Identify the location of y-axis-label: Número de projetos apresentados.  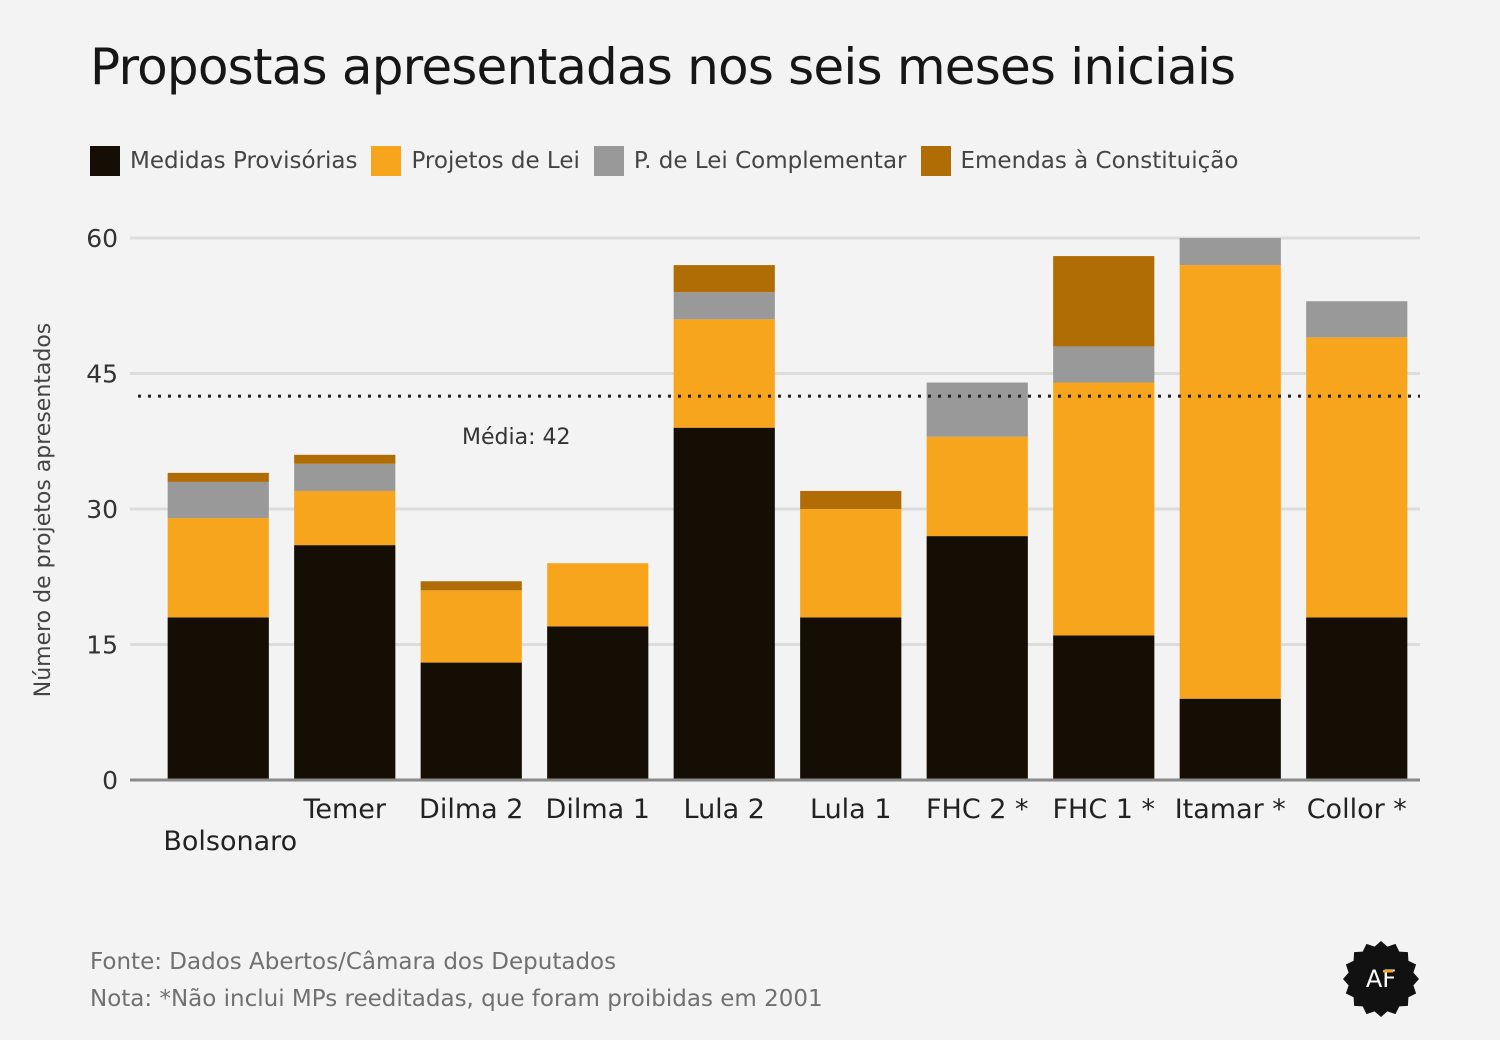
(43, 510).